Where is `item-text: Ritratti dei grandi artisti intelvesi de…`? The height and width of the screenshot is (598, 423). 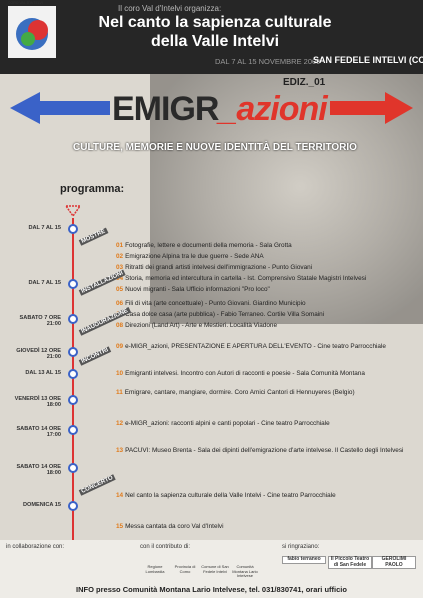 item-text: Ritratti dei grandi artisti intelvesi de… is located at coordinates (219, 267).